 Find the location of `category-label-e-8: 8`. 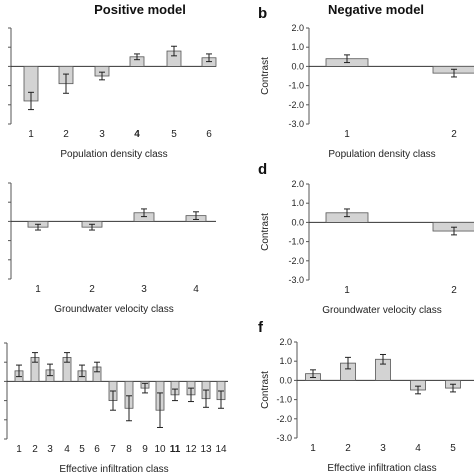

category-label-e-8: 8 is located at coordinates (129, 449).